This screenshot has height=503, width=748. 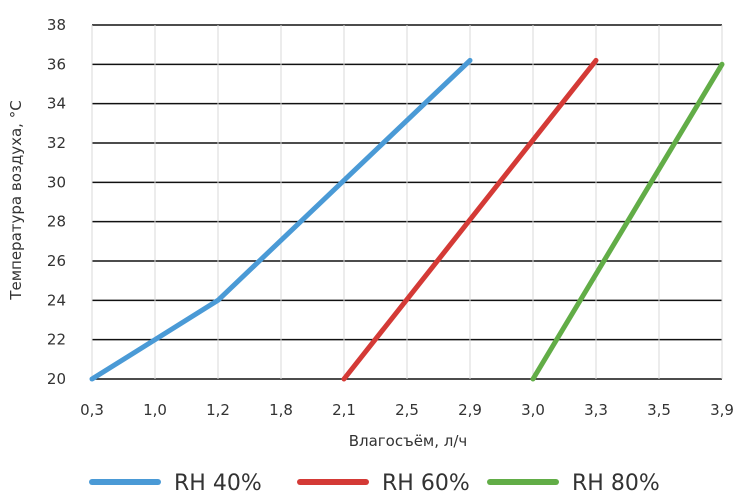 I want to click on x-tick-label: 2,9, so click(x=470, y=410).